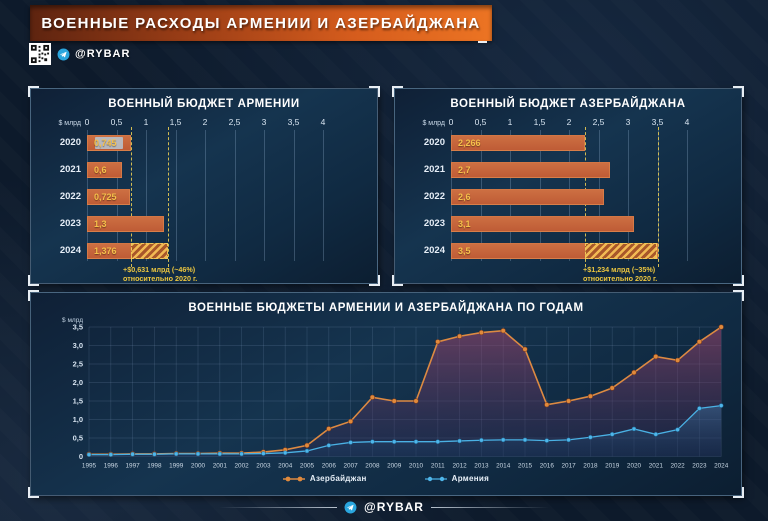 This screenshot has width=768, height=521. I want to click on x-axis-tick: 1997, so click(132, 466).